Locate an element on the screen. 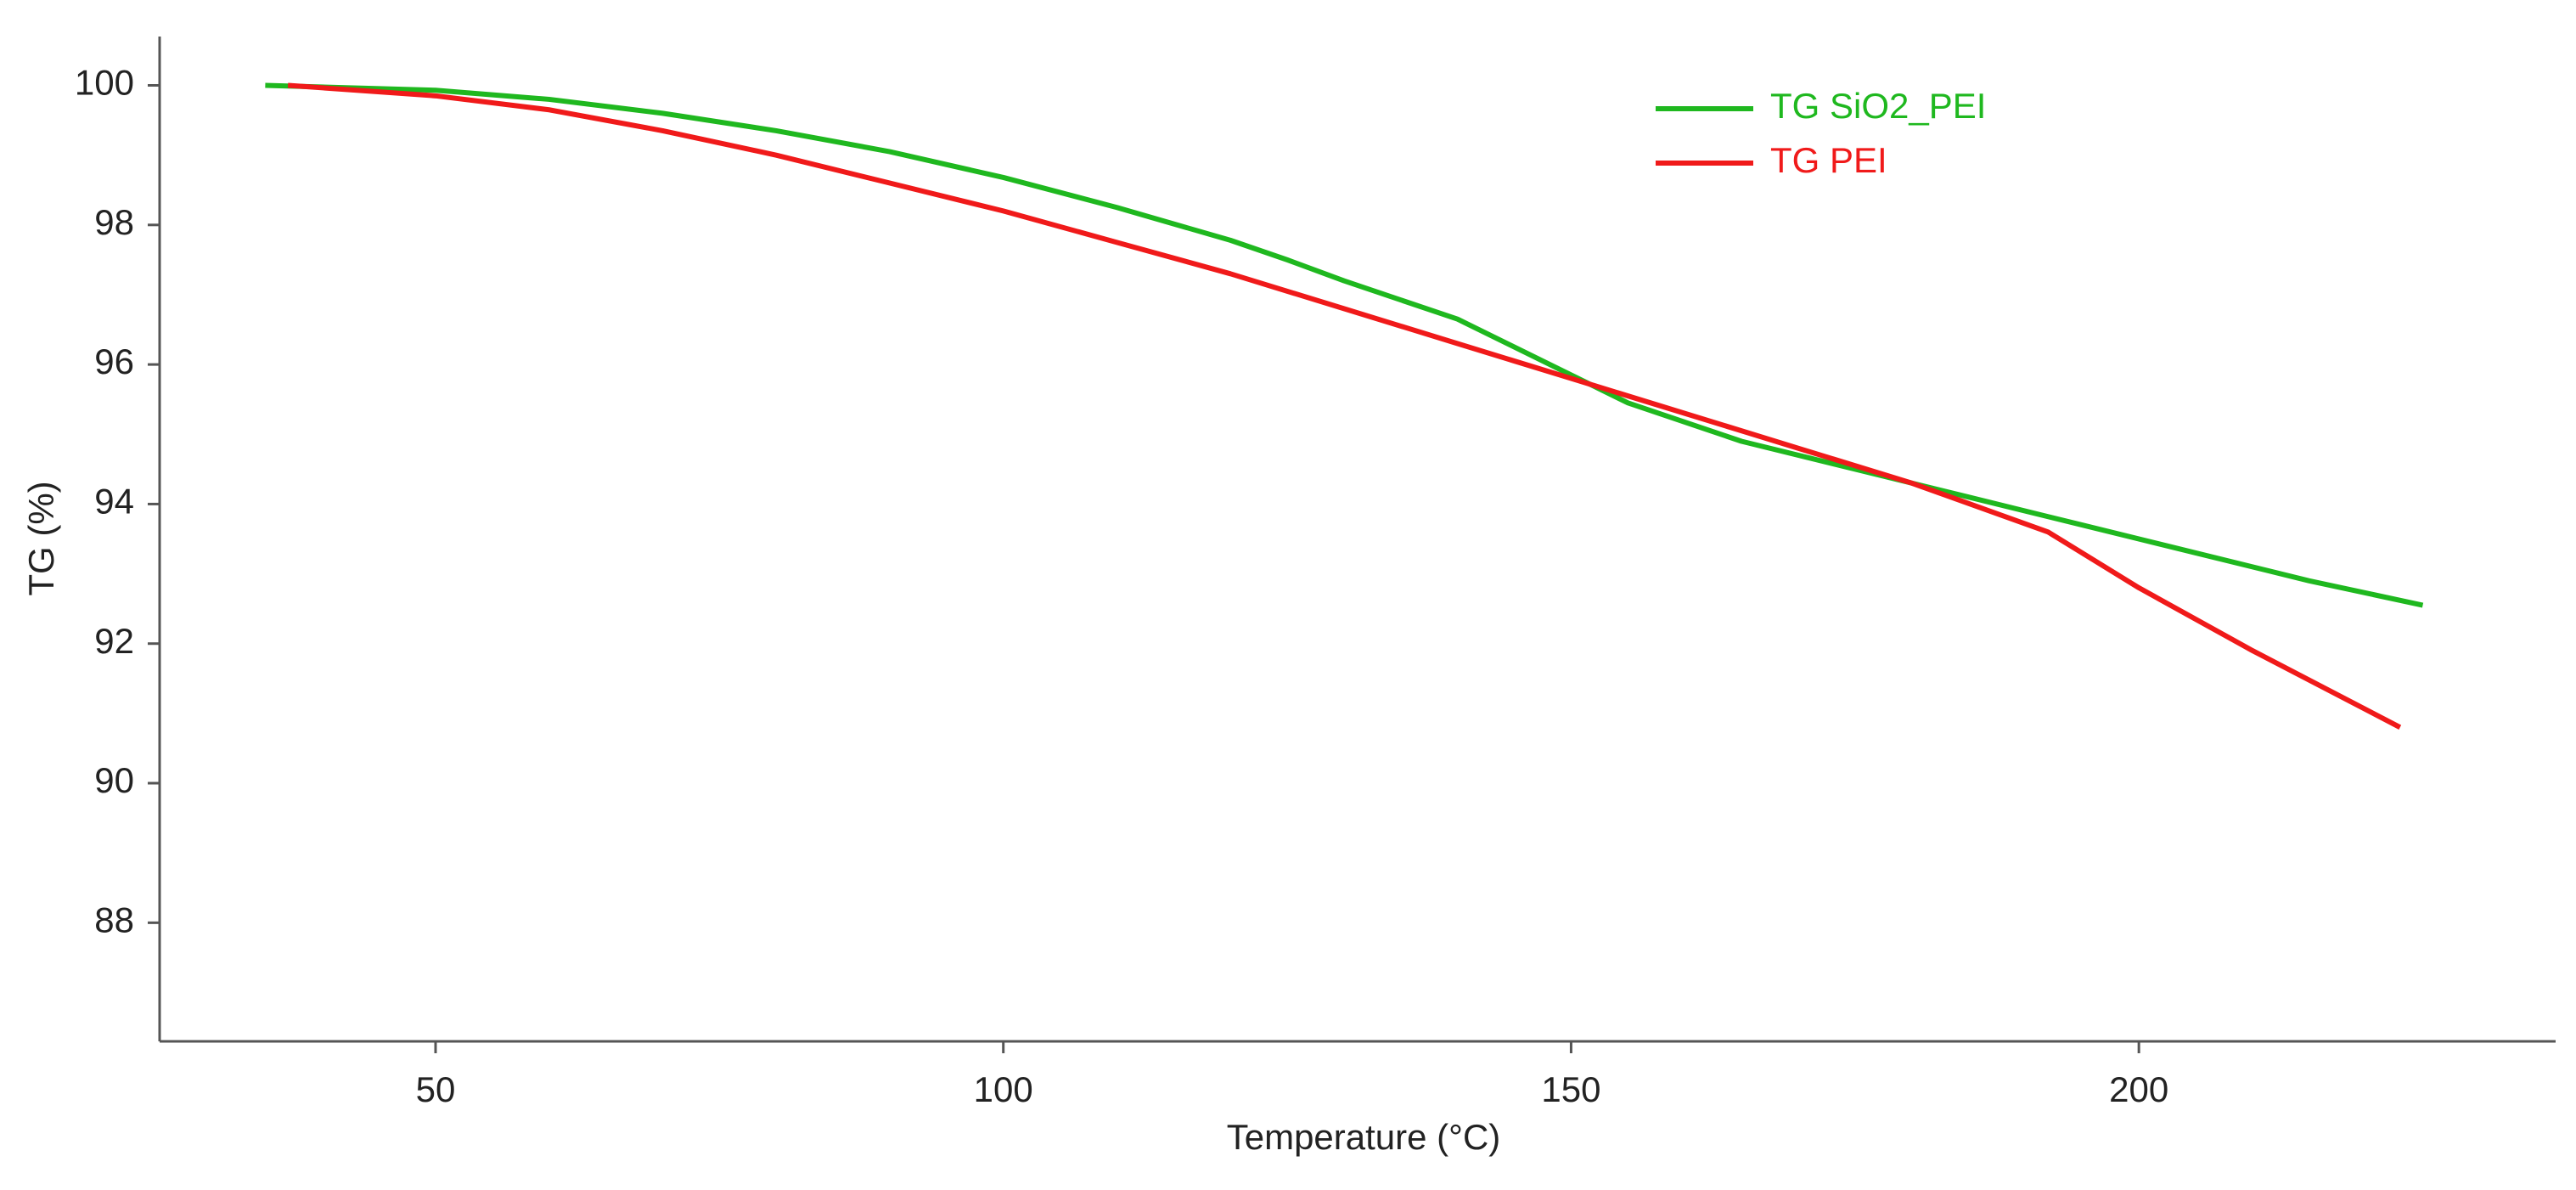 This screenshot has width=2576, height=1190. y-tick-label: 98 is located at coordinates (114, 222).